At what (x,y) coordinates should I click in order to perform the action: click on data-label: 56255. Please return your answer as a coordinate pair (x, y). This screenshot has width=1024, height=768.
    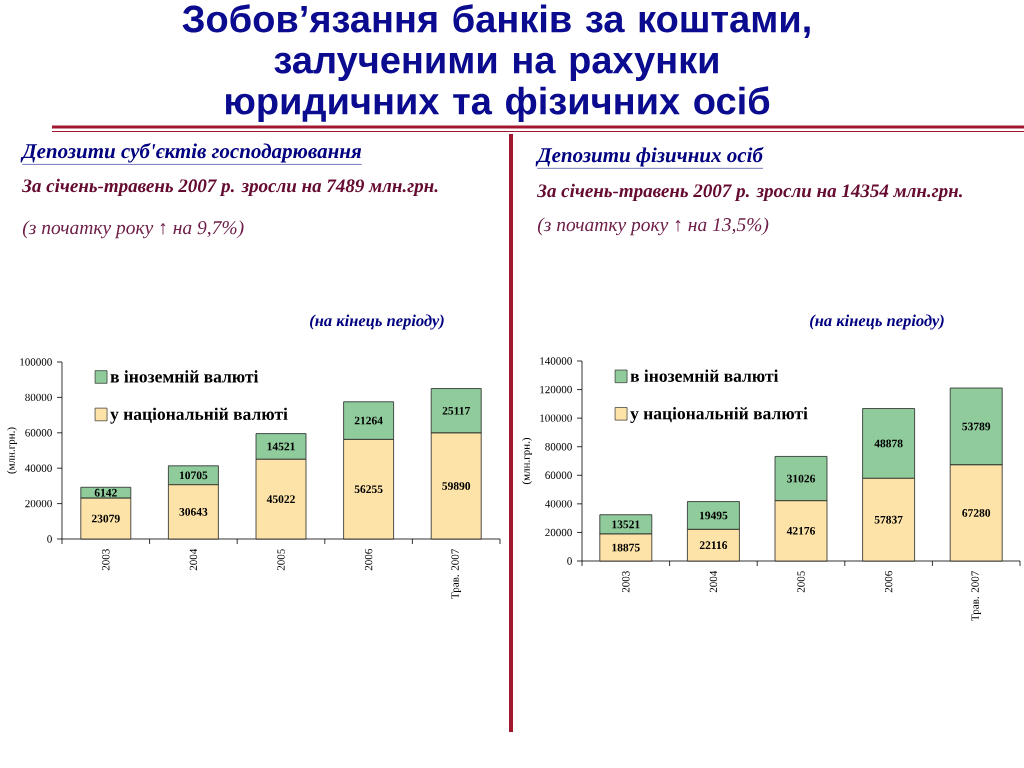
    Looking at the image, I should click on (368, 489).